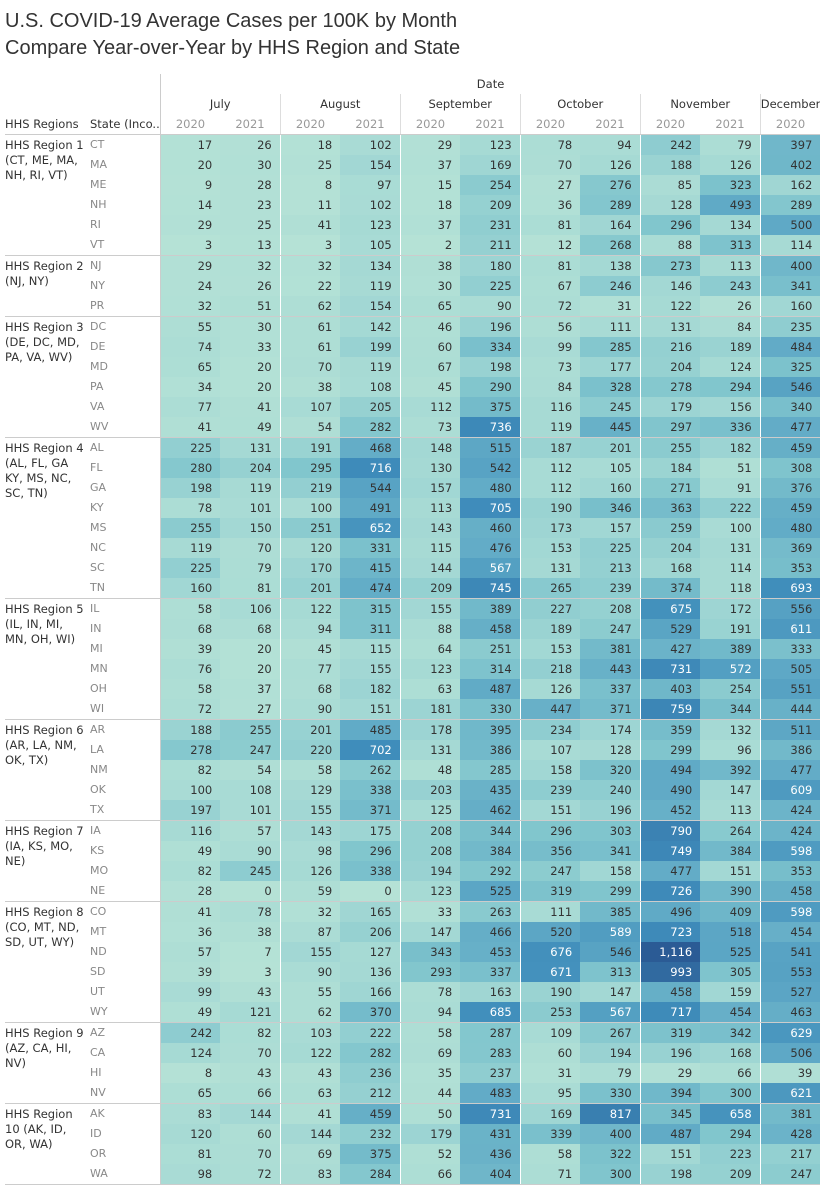 This screenshot has height=1196, width=838. Describe the element at coordinates (490, 225) in the screenshot. I see `value-cell: 231` at that location.